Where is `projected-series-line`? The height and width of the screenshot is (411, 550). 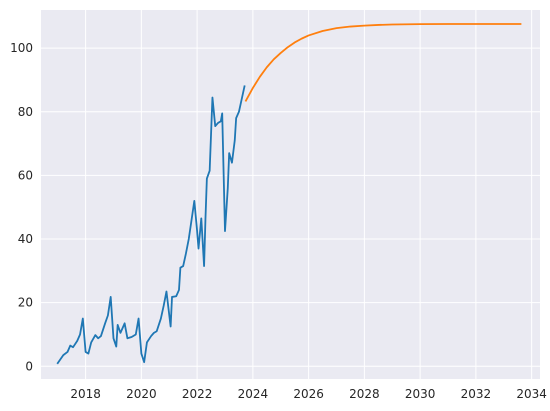
projected-series-line is located at coordinates (383, 62).